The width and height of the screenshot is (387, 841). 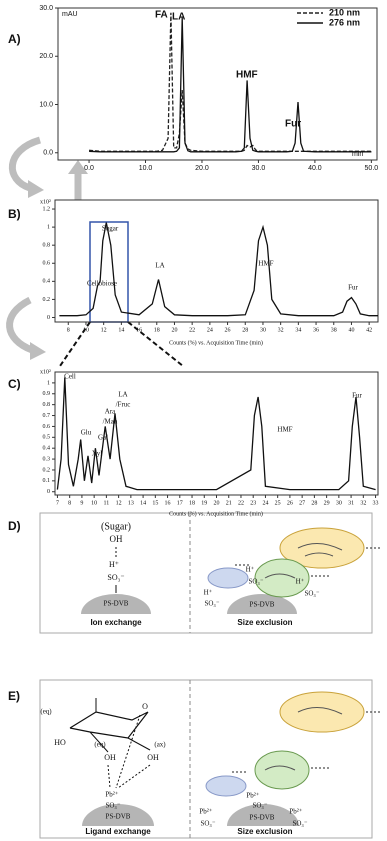 What do you see at coordinates (334, 330) in the screenshot?
I see `x-tick-label: 38` at bounding box center [334, 330].